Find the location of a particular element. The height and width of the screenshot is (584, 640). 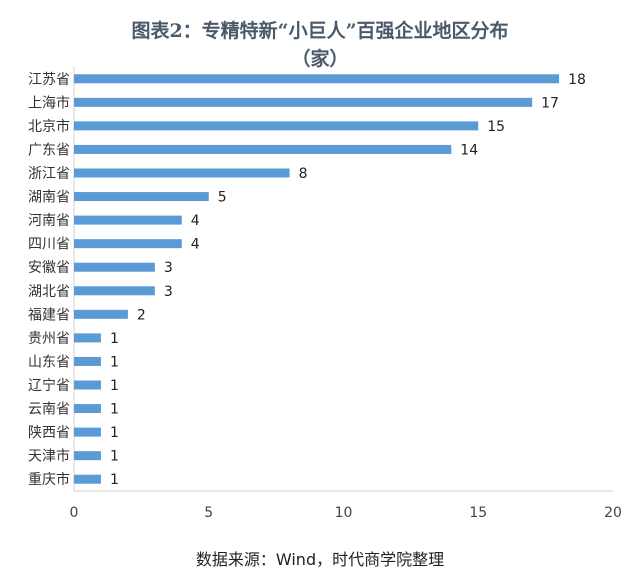

data-label: 18 is located at coordinates (577, 80).